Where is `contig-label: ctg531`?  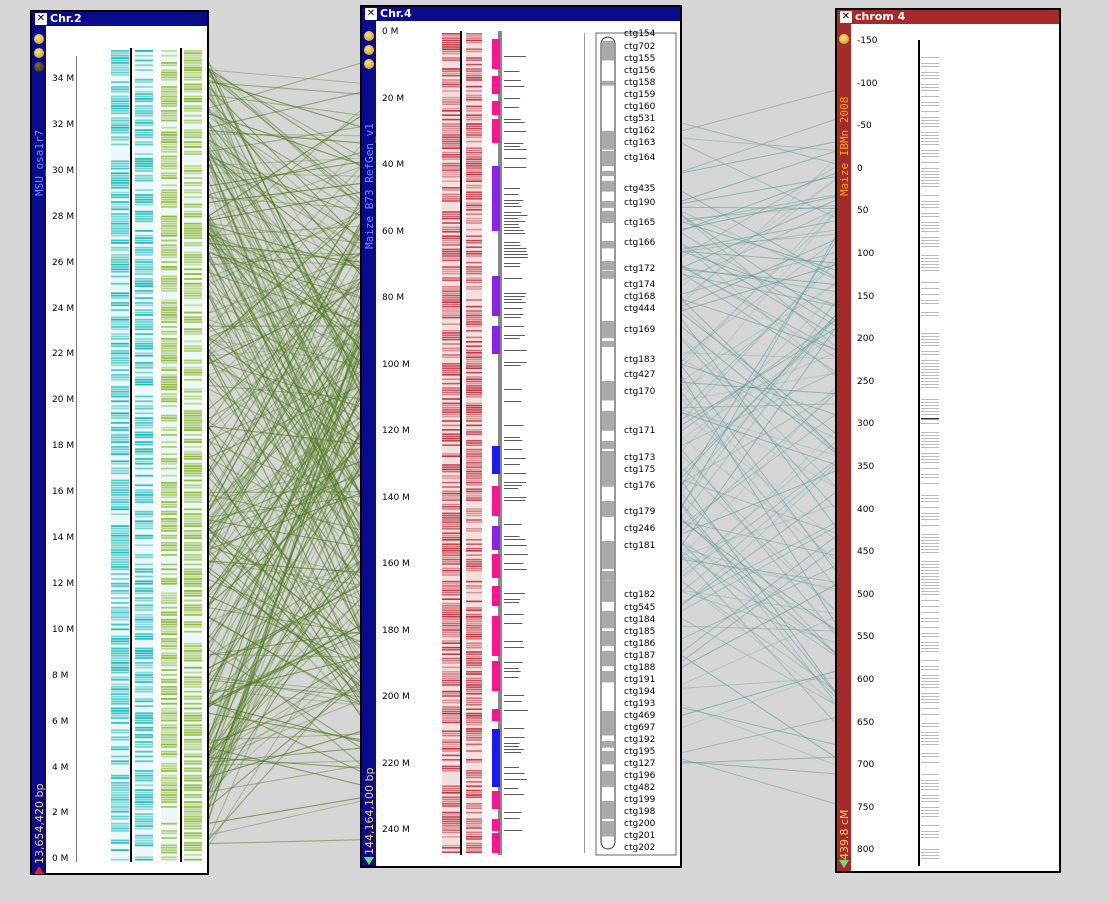 contig-label: ctg531 is located at coordinates (640, 119).